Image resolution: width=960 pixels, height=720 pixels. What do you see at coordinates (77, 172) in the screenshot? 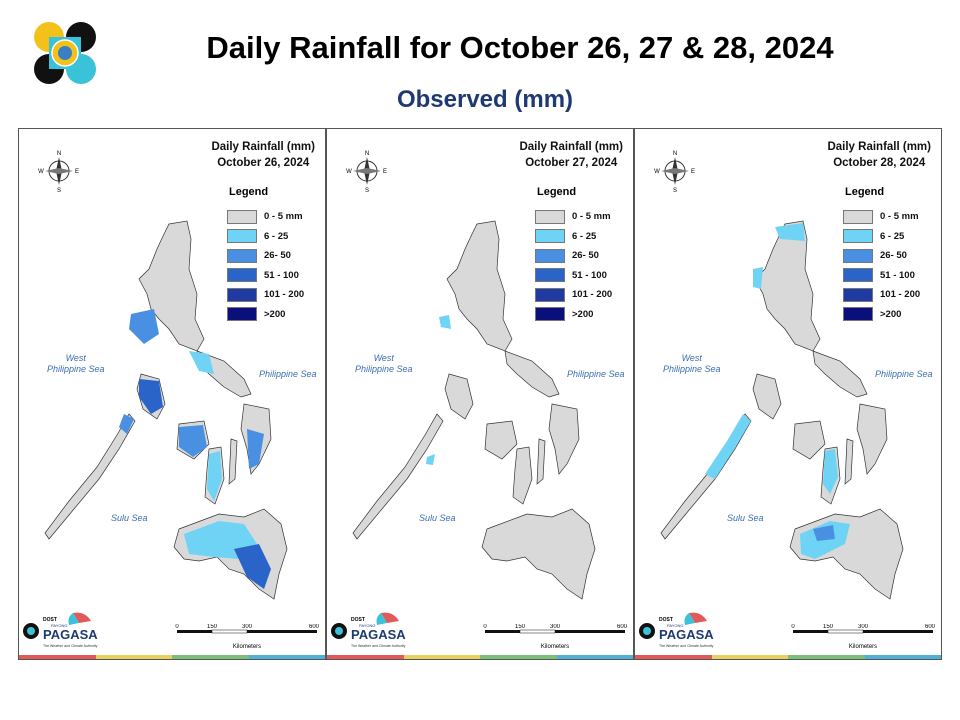
I see `compass-e-label: E` at bounding box center [77, 172].